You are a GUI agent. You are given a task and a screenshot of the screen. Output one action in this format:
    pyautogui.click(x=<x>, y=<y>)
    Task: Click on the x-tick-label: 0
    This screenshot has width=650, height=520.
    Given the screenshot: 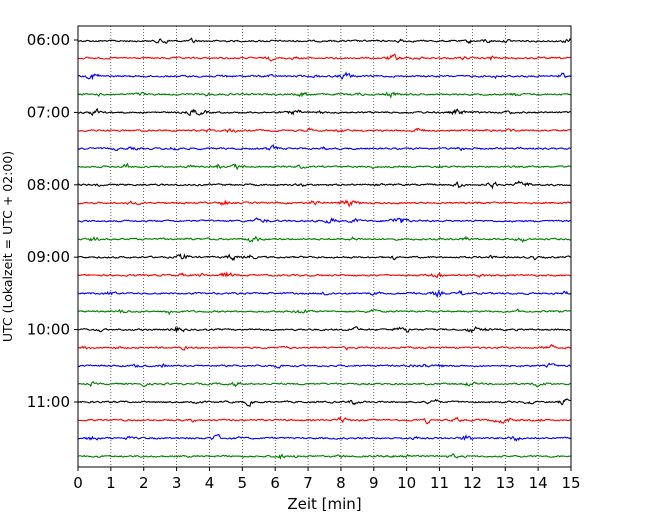 What is the action you would take?
    pyautogui.click(x=78, y=483)
    